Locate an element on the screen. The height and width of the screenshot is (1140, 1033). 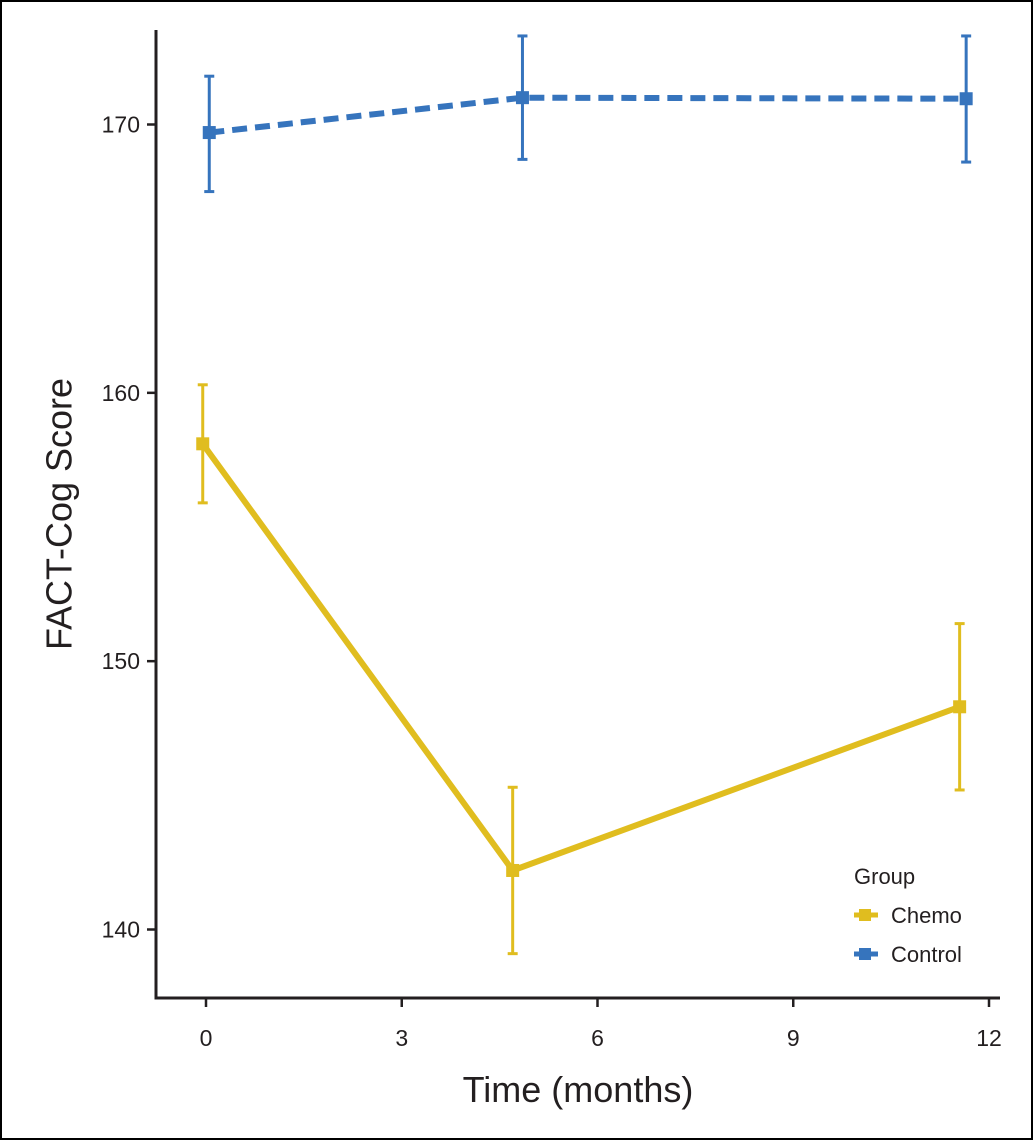
legend-label: Chemo is located at coordinates (926, 915).